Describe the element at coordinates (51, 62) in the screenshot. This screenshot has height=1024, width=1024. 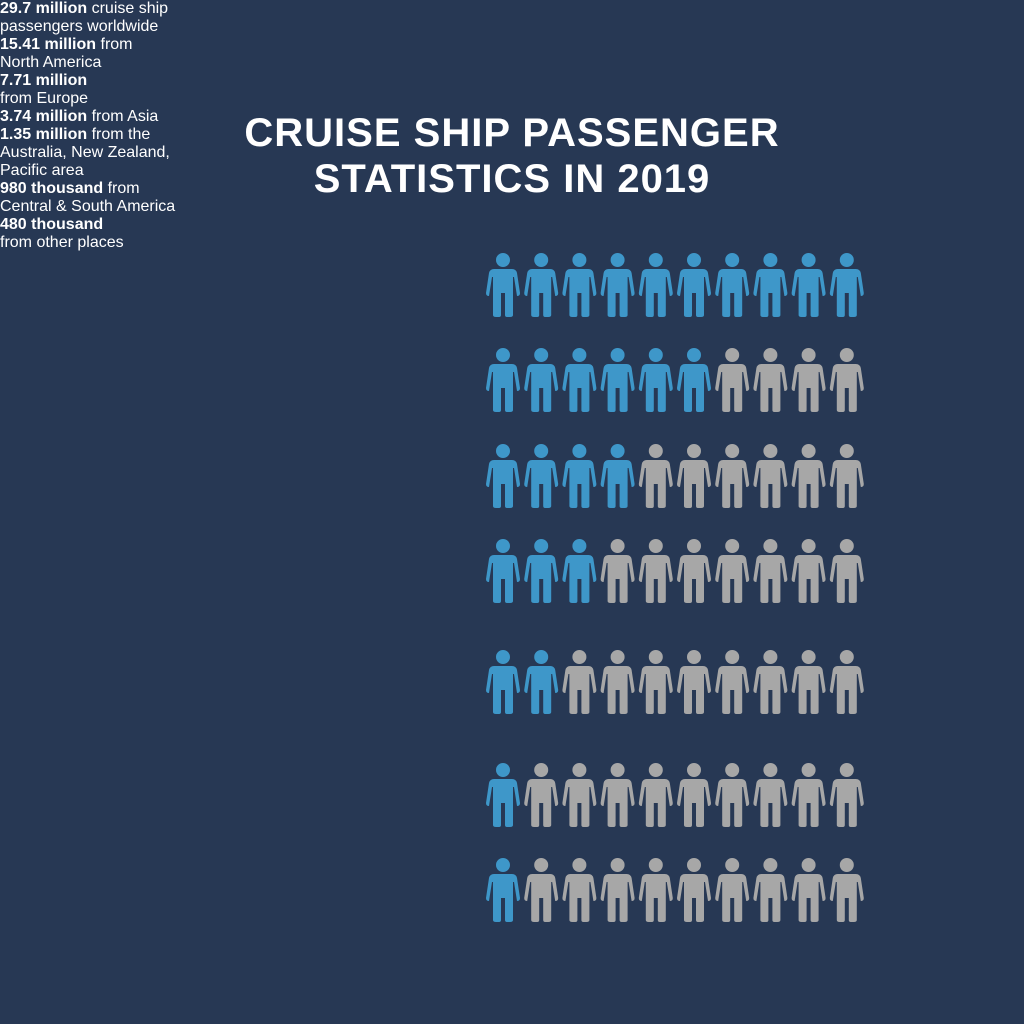
I see `stat-label: North America` at that location.